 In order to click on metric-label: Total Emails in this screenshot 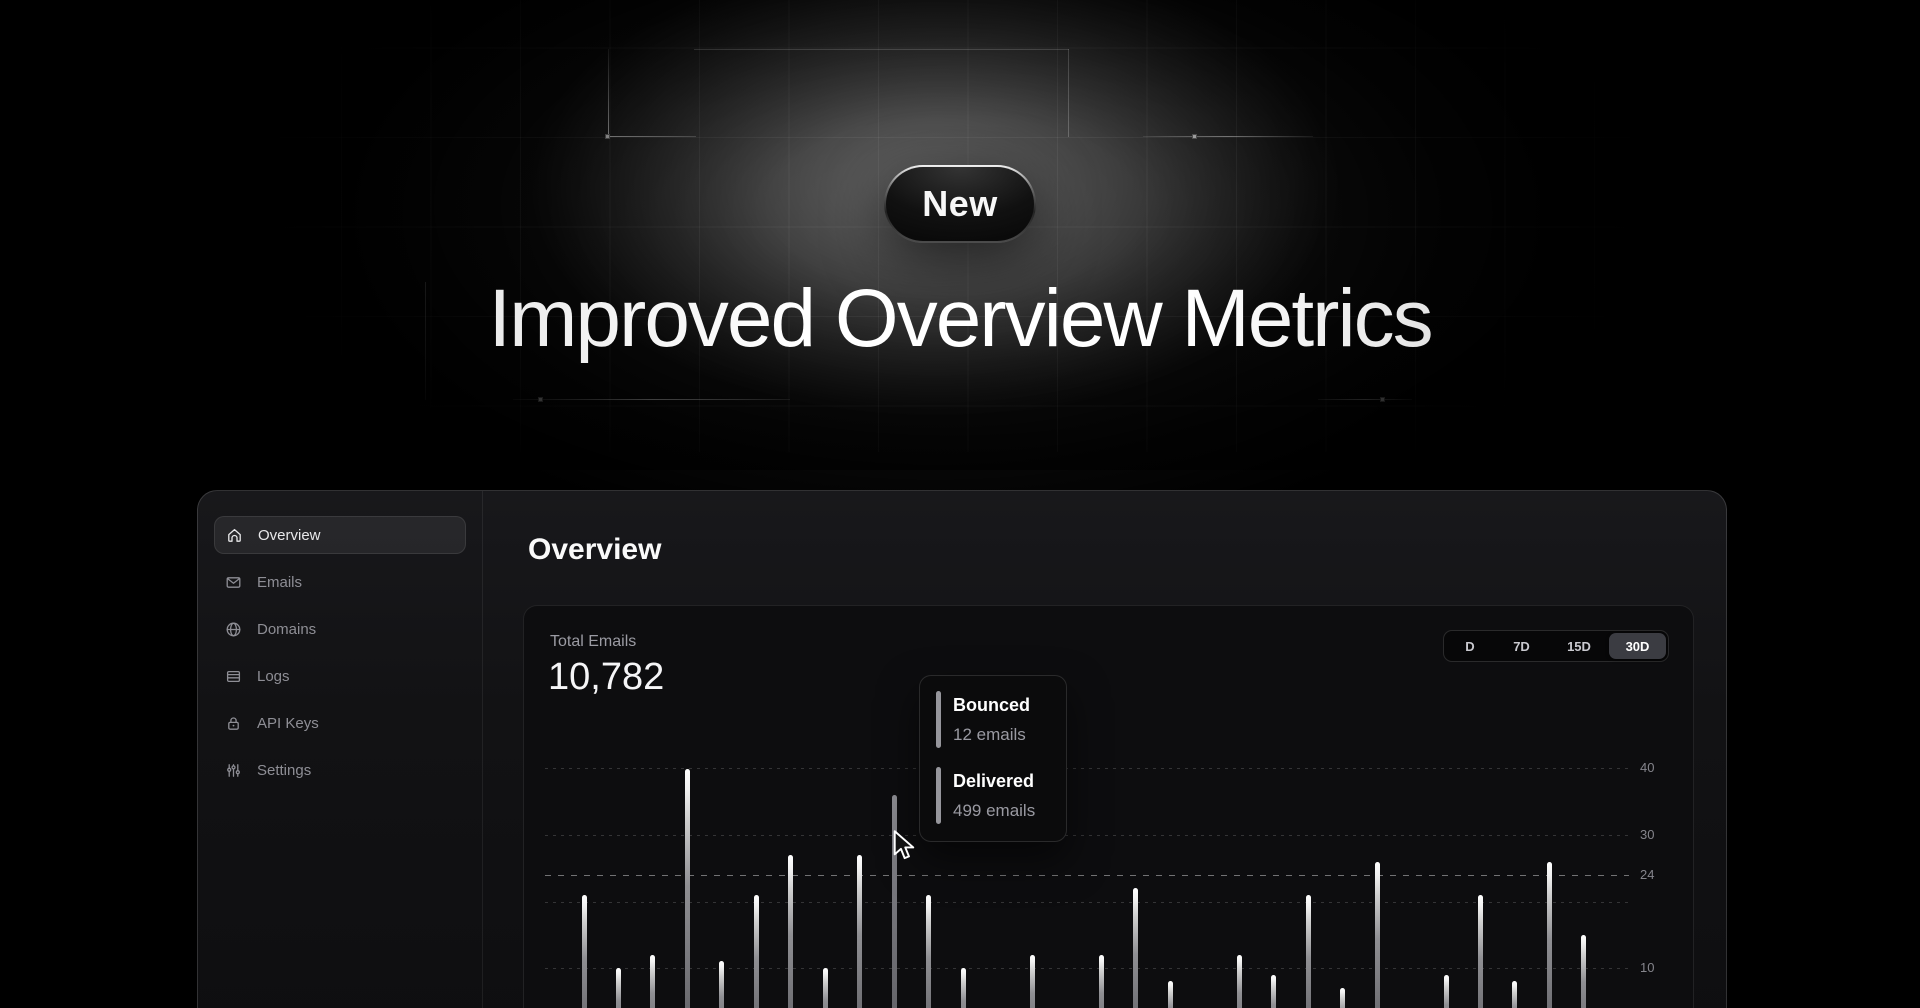, I will do `click(593, 641)`.